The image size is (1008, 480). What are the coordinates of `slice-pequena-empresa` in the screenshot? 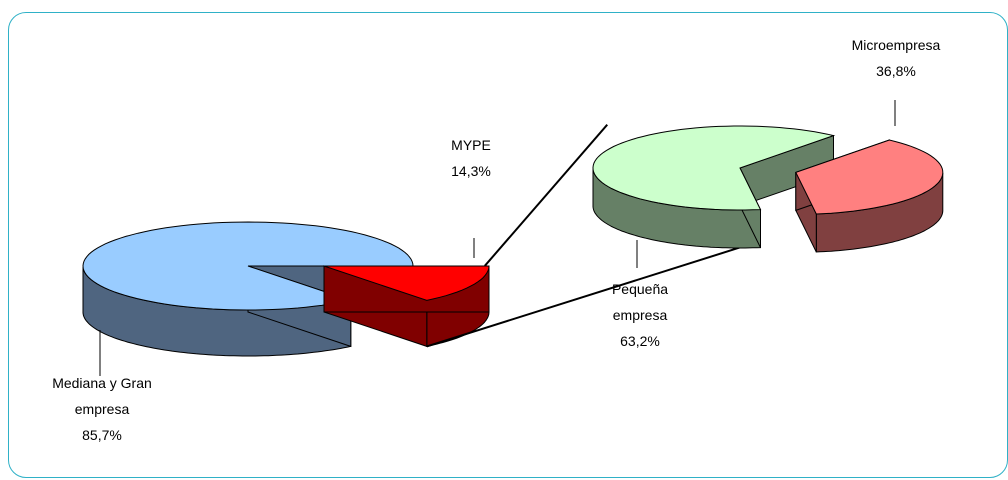 It's located at (714, 187).